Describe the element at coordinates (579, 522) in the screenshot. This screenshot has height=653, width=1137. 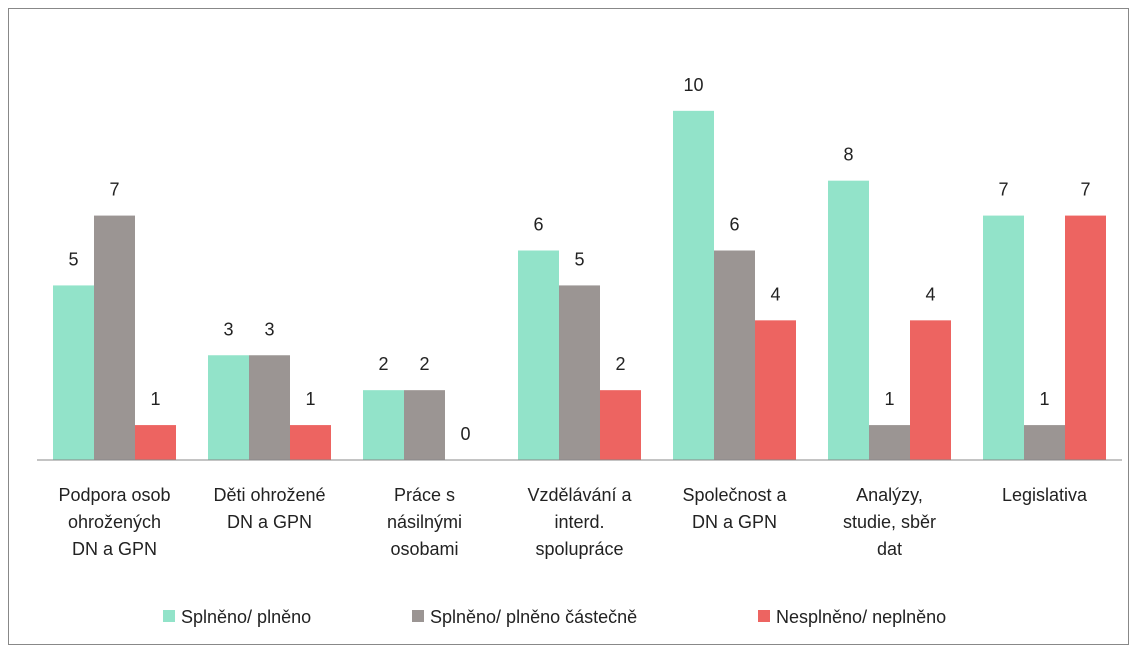
I see `x-tick-label: Vzdělávání a interd. spolupráce` at that location.